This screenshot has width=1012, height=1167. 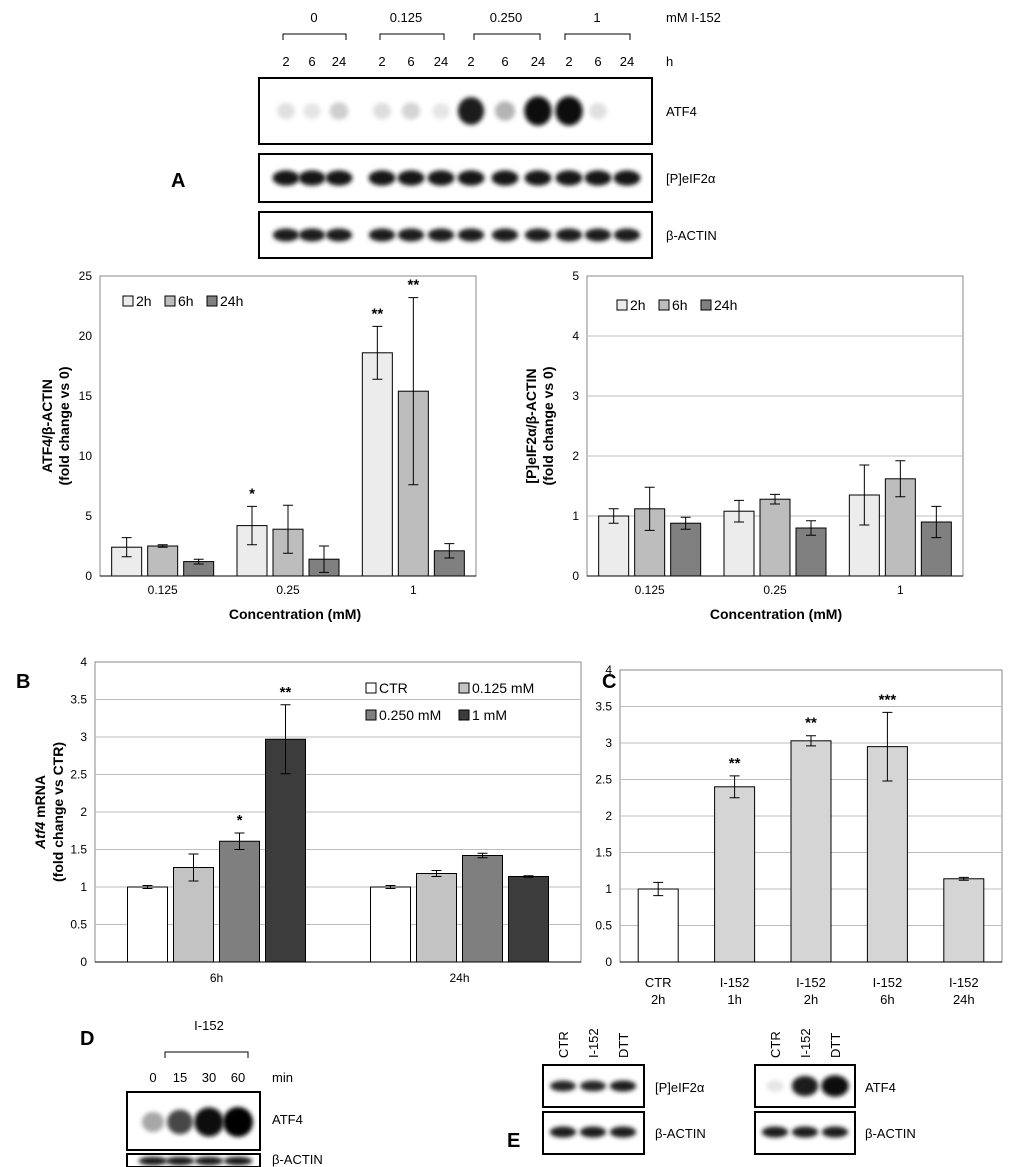 I want to click on b-ytick-label: 0, so click(x=83, y=962).